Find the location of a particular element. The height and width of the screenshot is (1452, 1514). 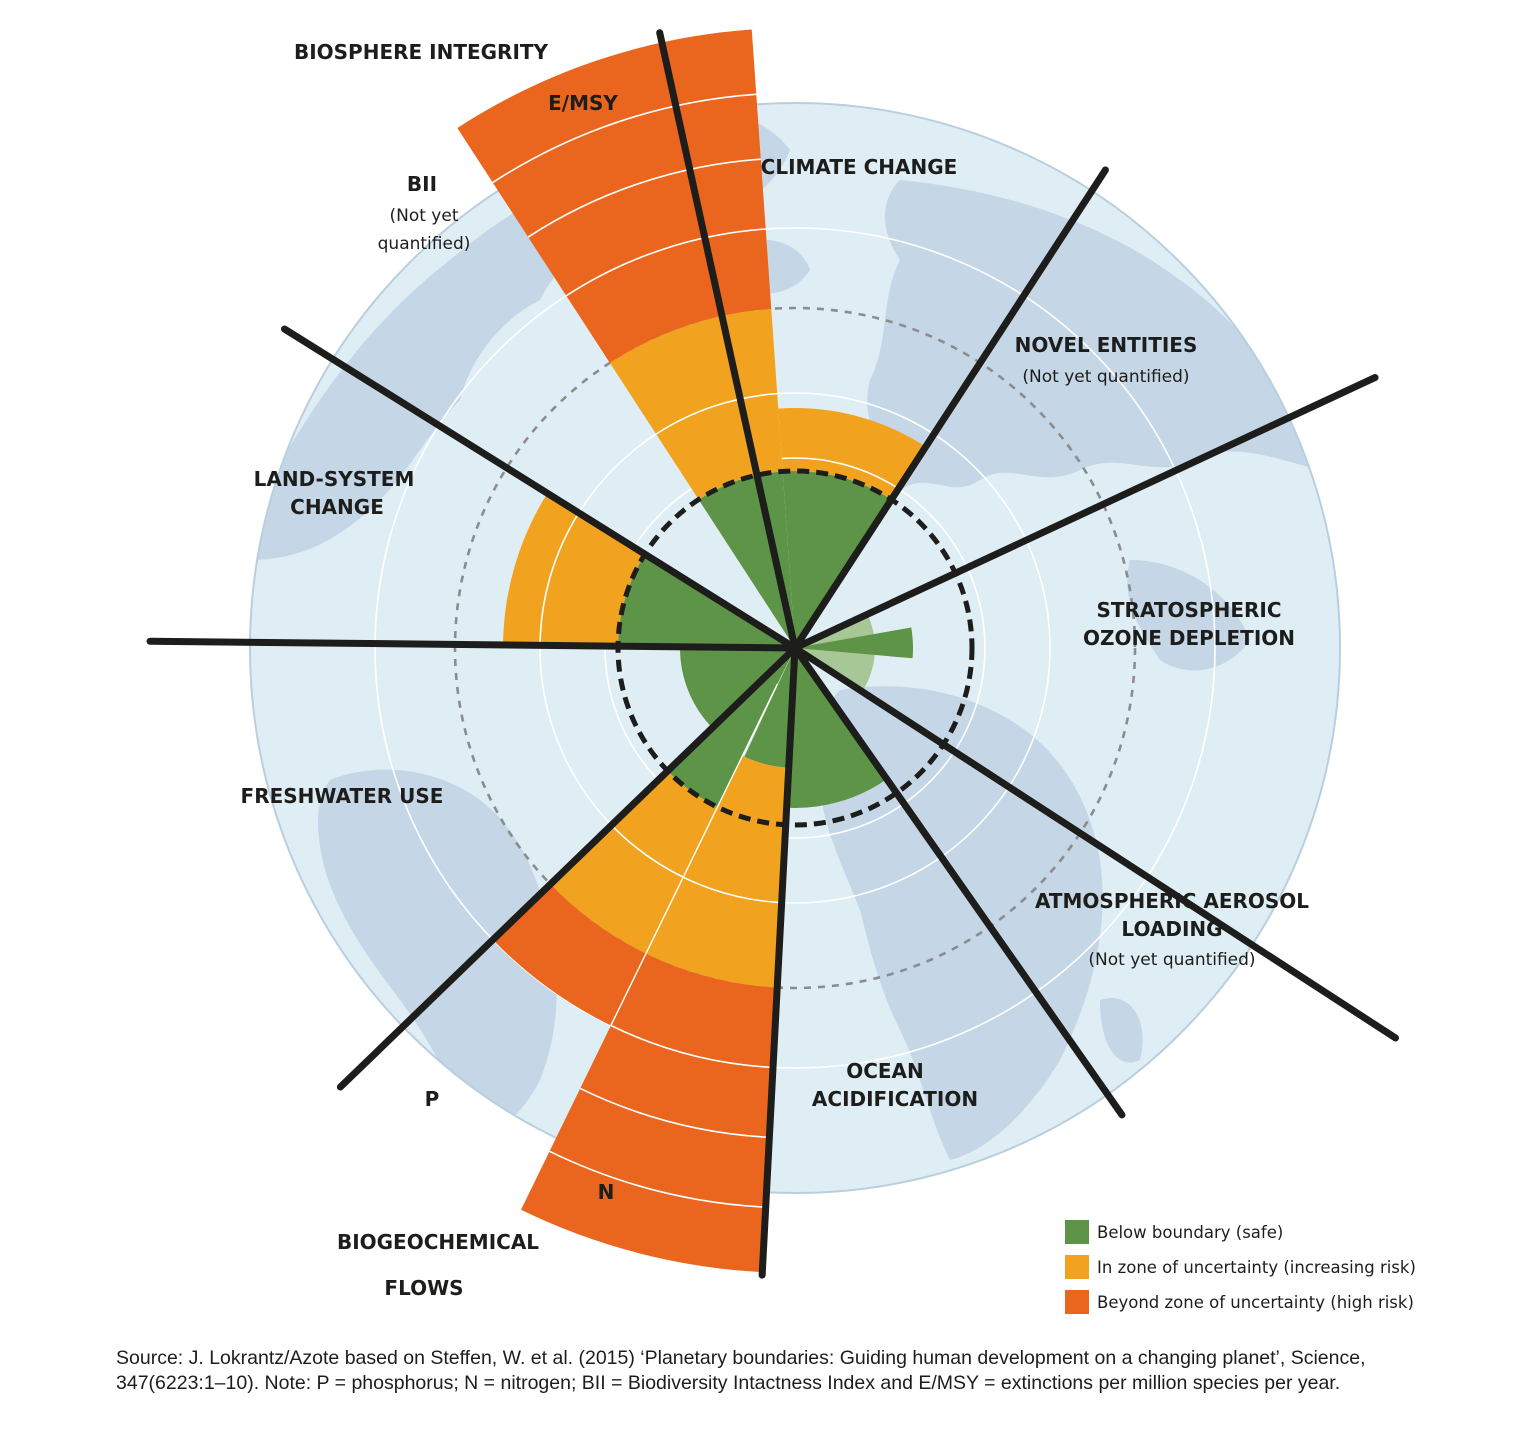

wedge-emsy-safe is located at coordinates (746, 559).